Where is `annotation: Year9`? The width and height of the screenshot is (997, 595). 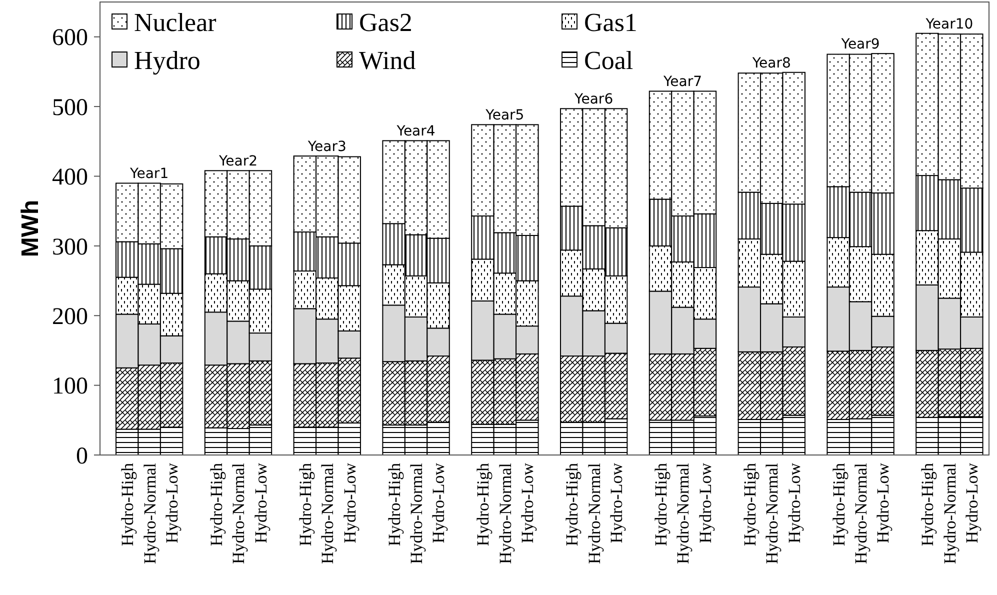
annotation: Year9 is located at coordinates (860, 44).